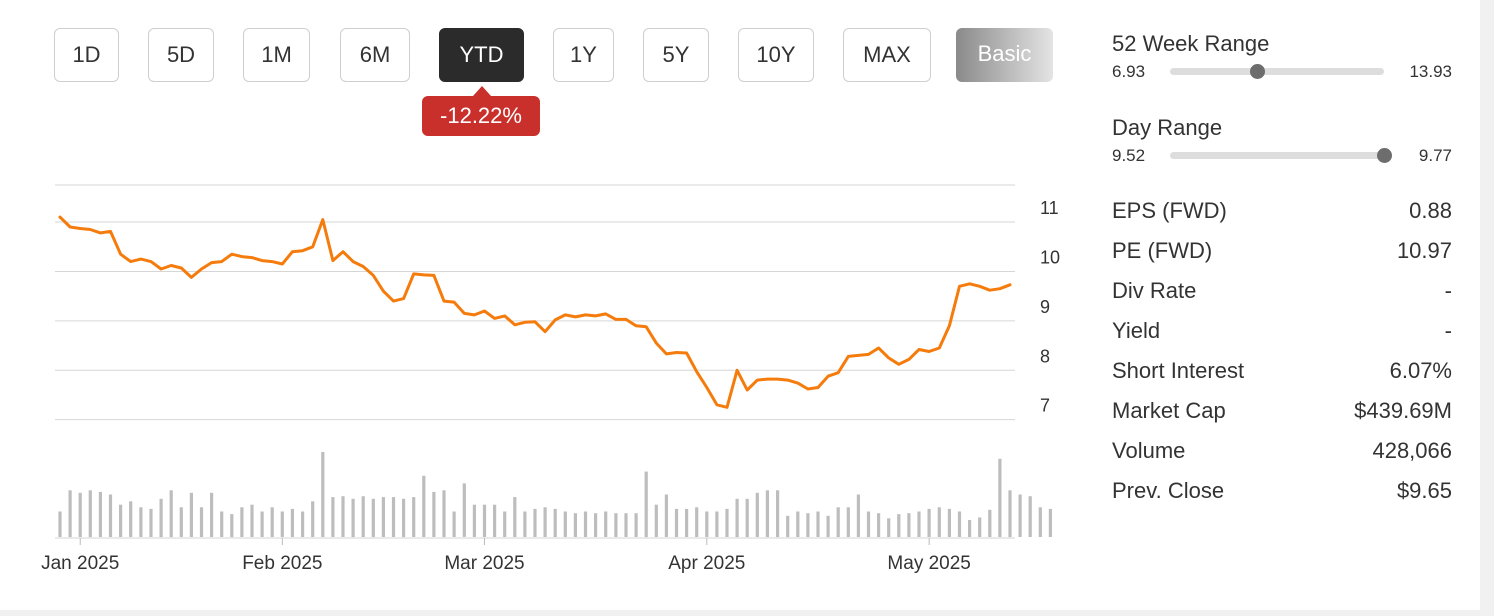 Image resolution: width=1494 pixels, height=616 pixels. What do you see at coordinates (1129, 71) in the screenshot?
I see `week52-range-low: 6.93` at bounding box center [1129, 71].